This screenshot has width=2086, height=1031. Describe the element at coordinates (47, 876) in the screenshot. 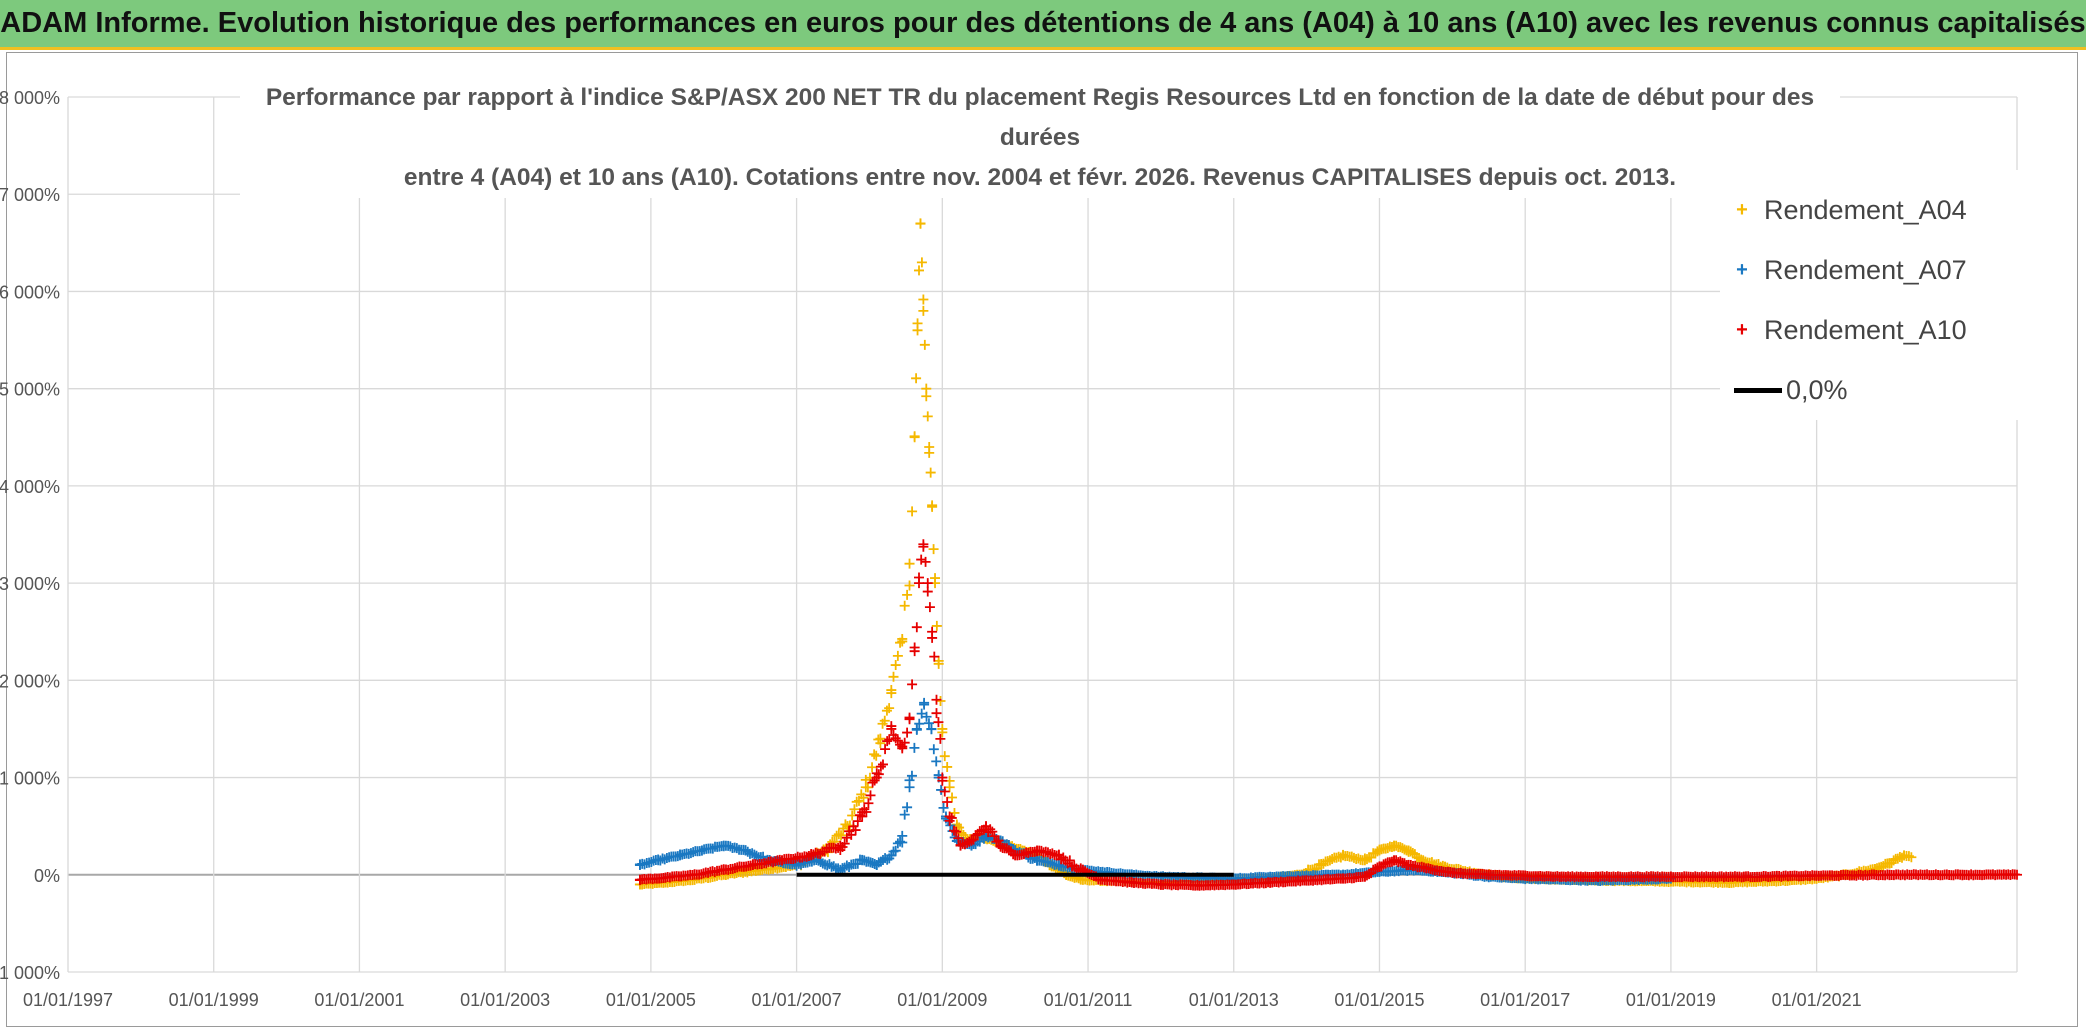

I see `y-tick-label: 0%` at that location.